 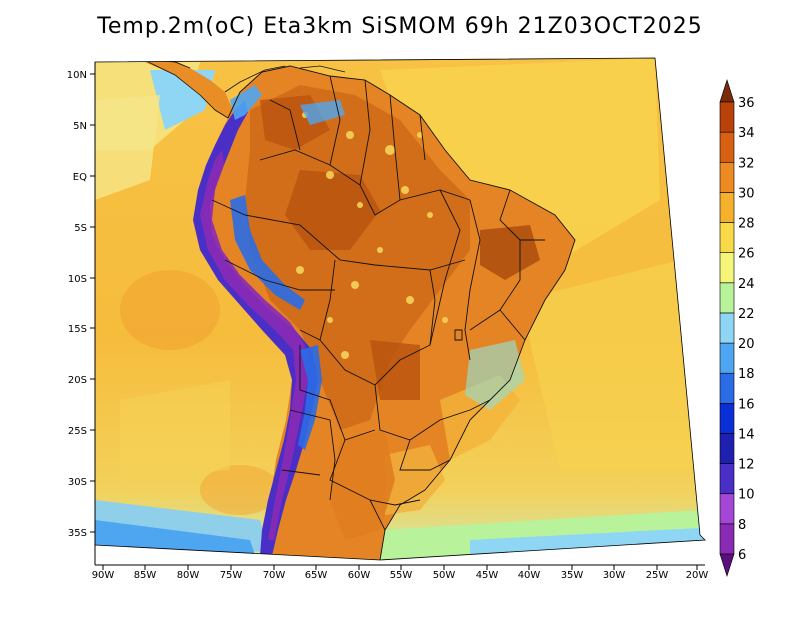 What do you see at coordinates (231, 575) in the screenshot?
I see `lon-label: 75W` at bounding box center [231, 575].